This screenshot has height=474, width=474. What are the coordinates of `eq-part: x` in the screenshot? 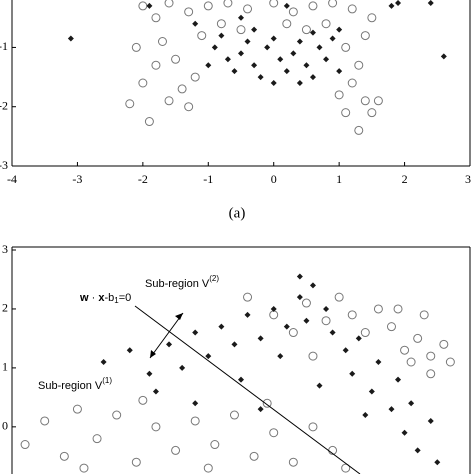 It's located at (101, 298).